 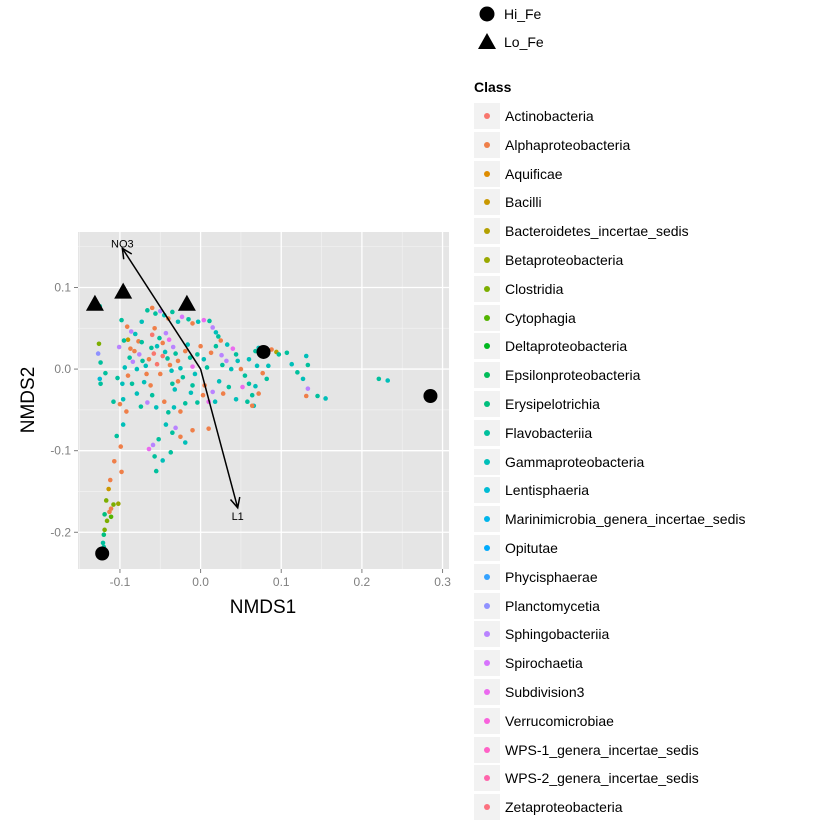 I want to click on class-legend-label: WPS-2_genera_incertae_sedis, so click(x=602, y=778).